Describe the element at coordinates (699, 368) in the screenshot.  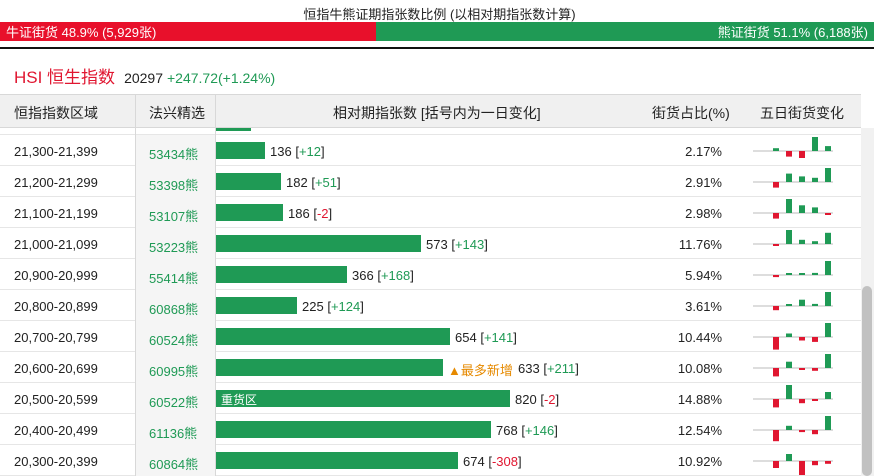
I see `share-cell: 10.08%` at that location.